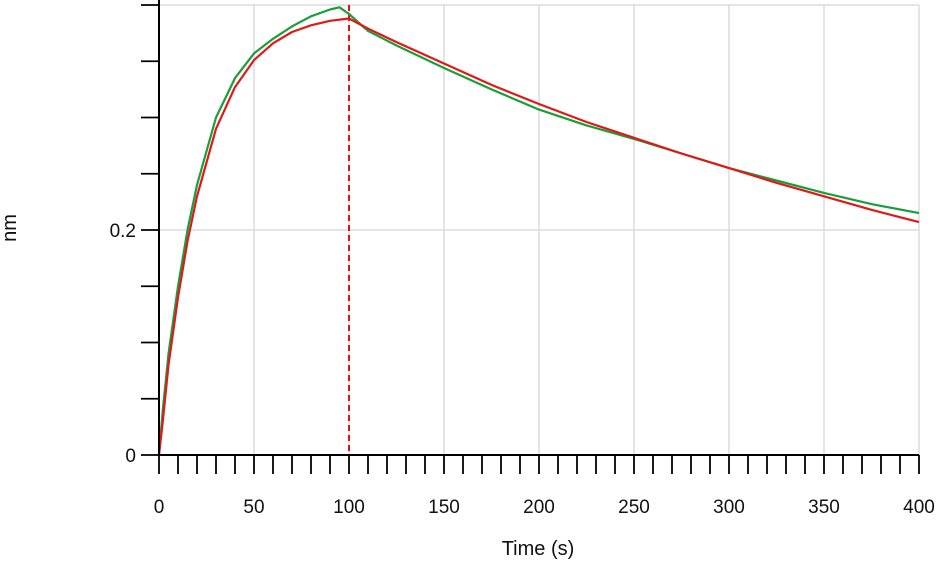  Describe the element at coordinates (123, 344) in the screenshot. I see `y-tick-labels: 00.2` at that location.